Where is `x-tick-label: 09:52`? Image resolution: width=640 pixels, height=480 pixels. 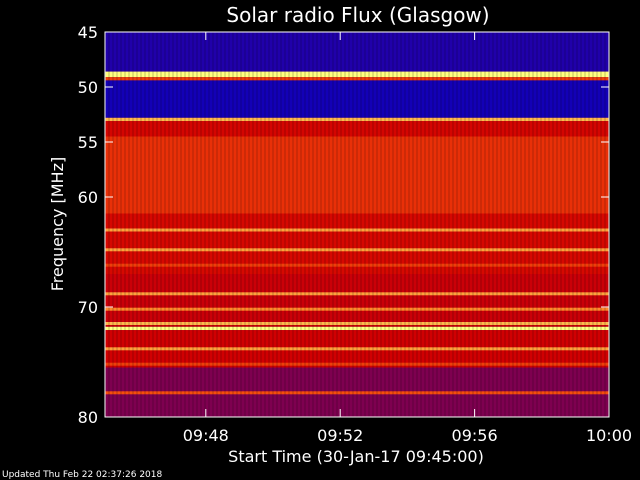
x-tick-label: 09:52 is located at coordinates (340, 435).